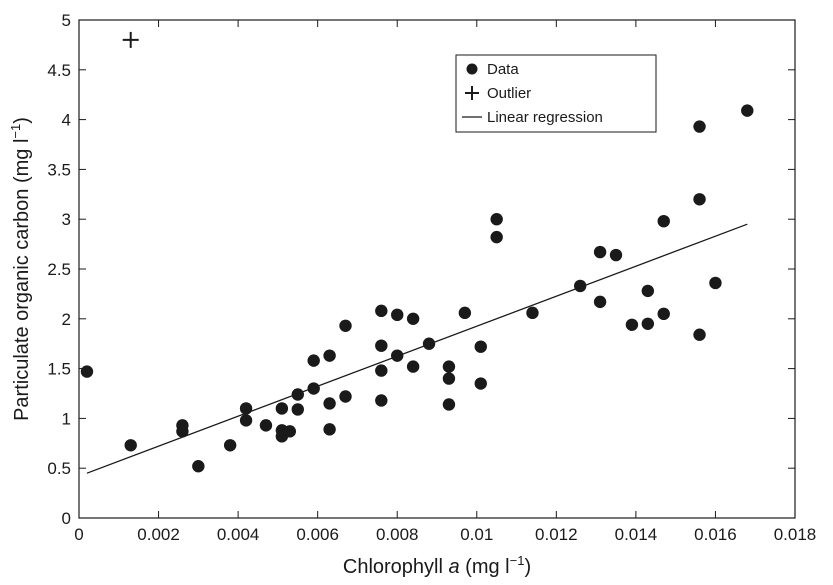  I want to click on outlier-marker, so click(130, 39).